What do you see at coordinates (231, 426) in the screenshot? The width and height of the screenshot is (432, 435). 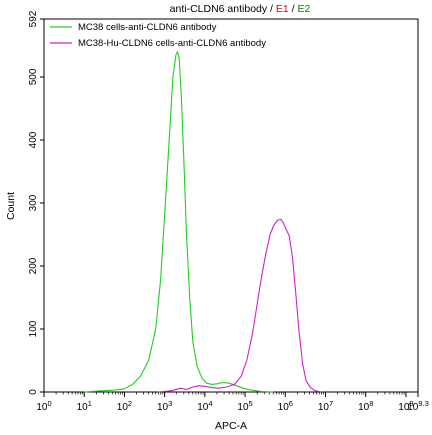 I see `x-axis-label: APC-A` at bounding box center [231, 426].